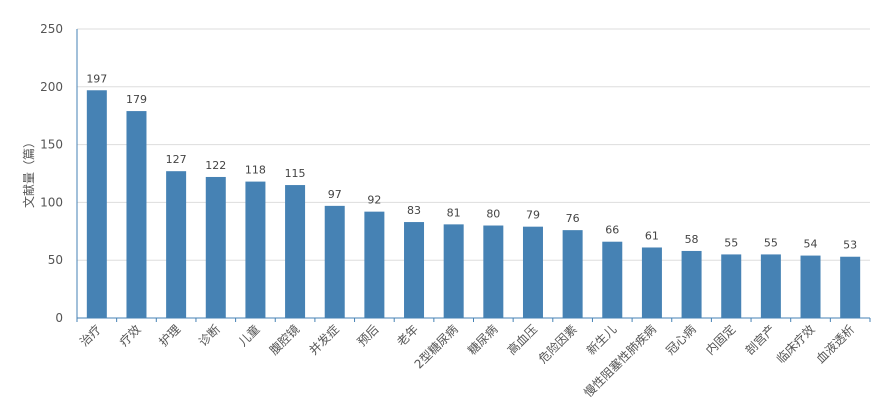 Image resolution: width=878 pixels, height=420 pixels. Describe the element at coordinates (652, 235) in the screenshot. I see `data-label: 61` at that location.